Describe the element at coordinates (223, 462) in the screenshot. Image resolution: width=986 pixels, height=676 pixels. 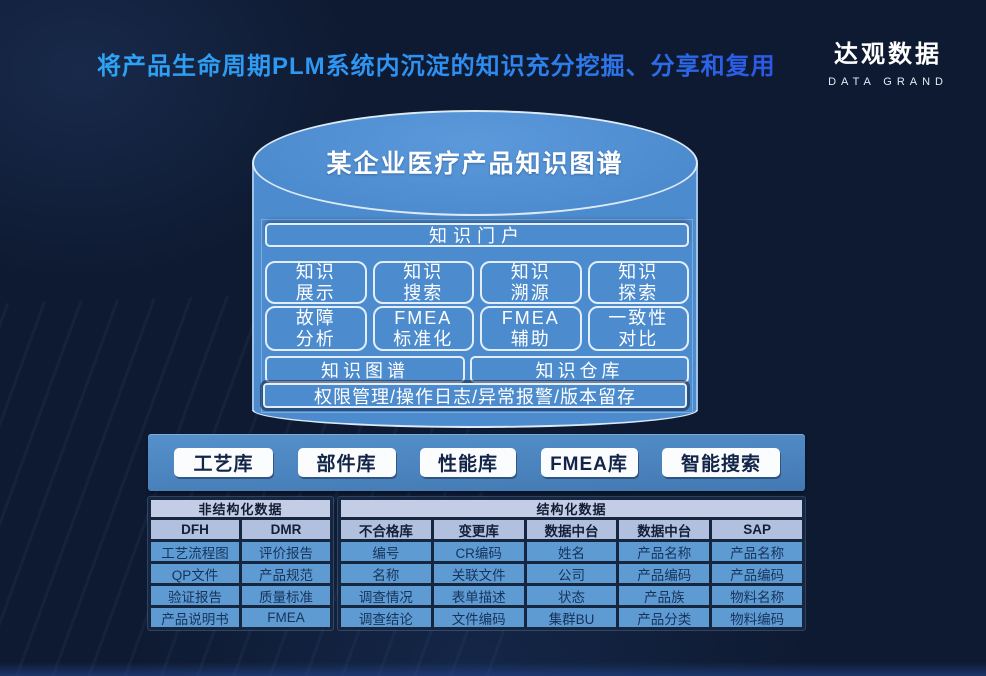
I see `library-button-craft: 工艺库` at that location.